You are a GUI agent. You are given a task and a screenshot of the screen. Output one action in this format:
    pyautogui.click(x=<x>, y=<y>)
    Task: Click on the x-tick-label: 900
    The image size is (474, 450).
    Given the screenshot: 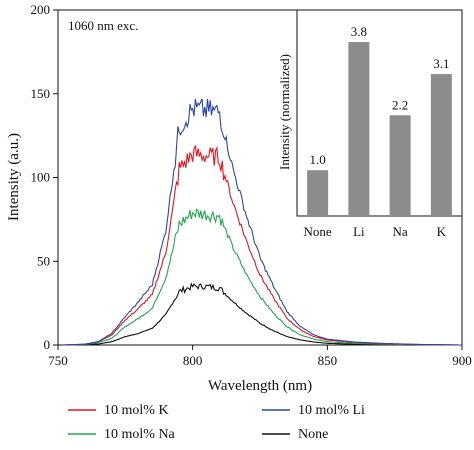 What is the action you would take?
    pyautogui.click(x=462, y=360)
    